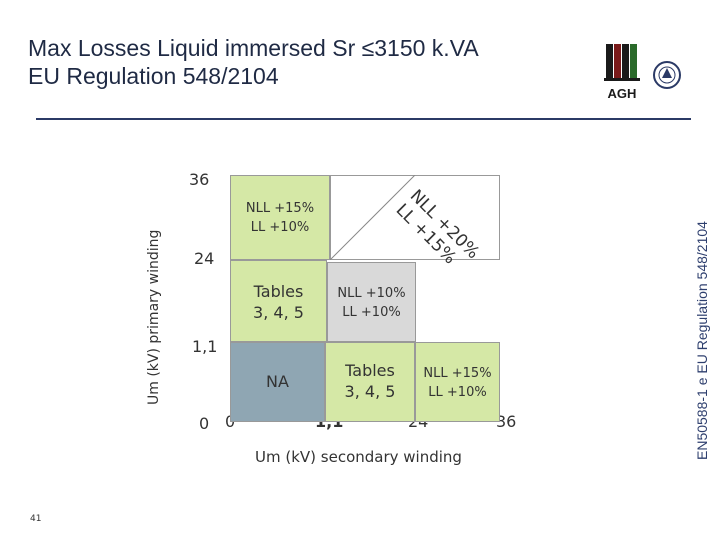 This screenshot has height=540, width=720. I want to click on title-line-2: EU Regulation 548/2104, so click(153, 76).